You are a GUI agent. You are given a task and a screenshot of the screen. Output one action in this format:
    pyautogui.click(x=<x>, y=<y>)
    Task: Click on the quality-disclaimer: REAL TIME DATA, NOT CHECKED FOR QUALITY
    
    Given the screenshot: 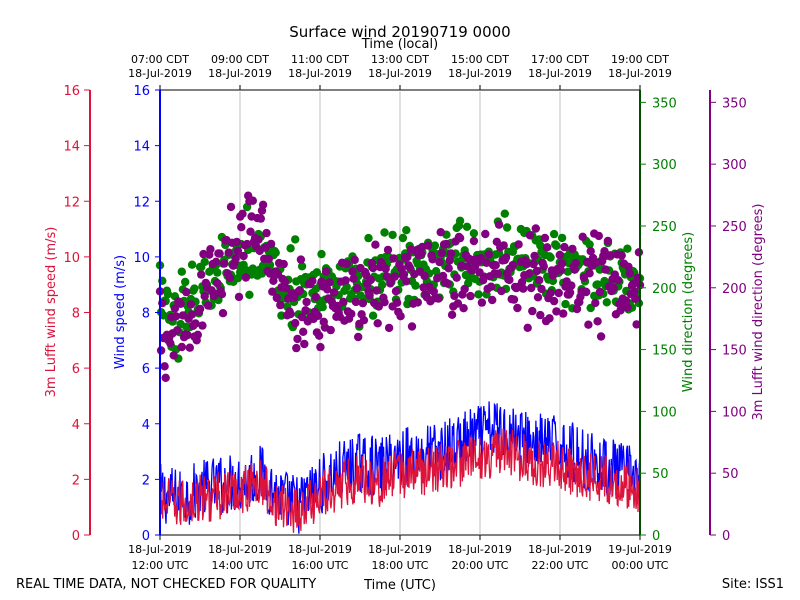 What is the action you would take?
    pyautogui.click(x=166, y=584)
    